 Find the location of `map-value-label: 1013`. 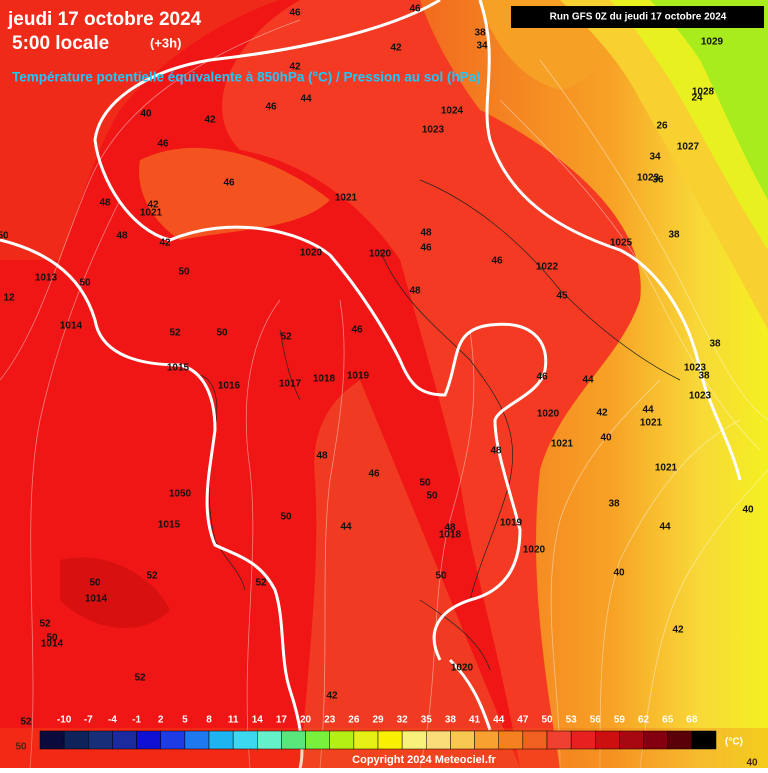

map-value-label: 1013 is located at coordinates (46, 278).